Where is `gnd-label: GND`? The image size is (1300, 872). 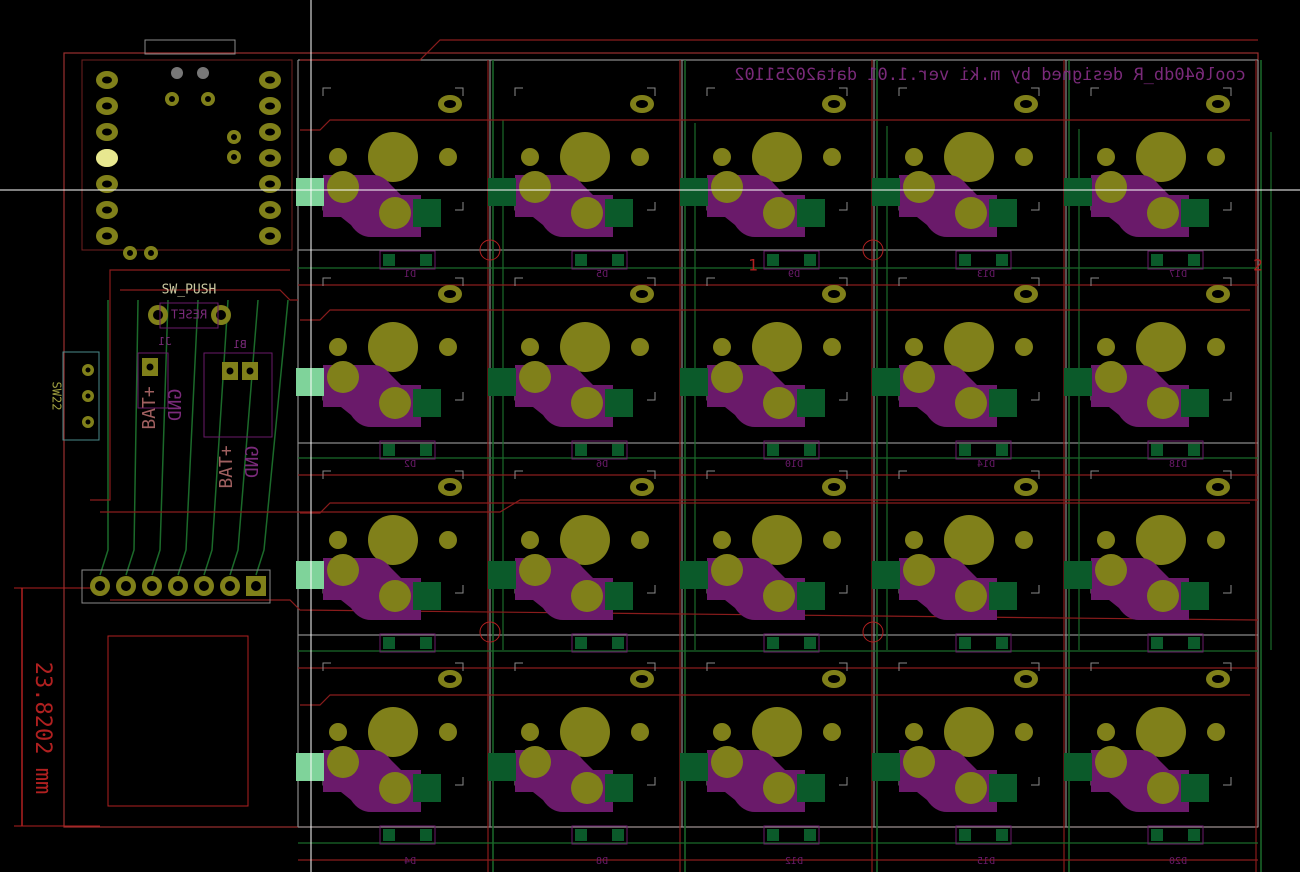 gnd-label: GND is located at coordinates (252, 462).